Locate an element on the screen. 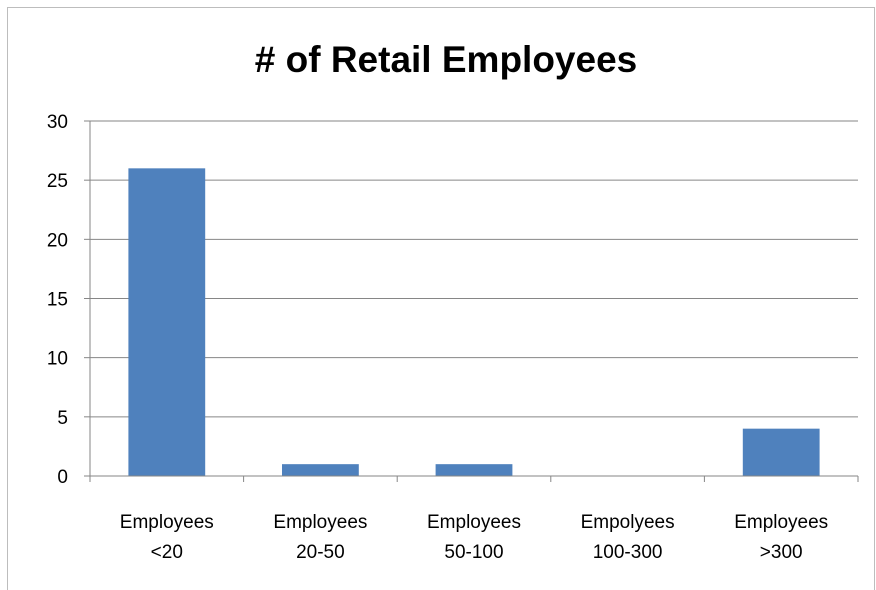 Image resolution: width=876 pixels, height=590 pixels. y-tick-label: 25 is located at coordinates (57, 181).